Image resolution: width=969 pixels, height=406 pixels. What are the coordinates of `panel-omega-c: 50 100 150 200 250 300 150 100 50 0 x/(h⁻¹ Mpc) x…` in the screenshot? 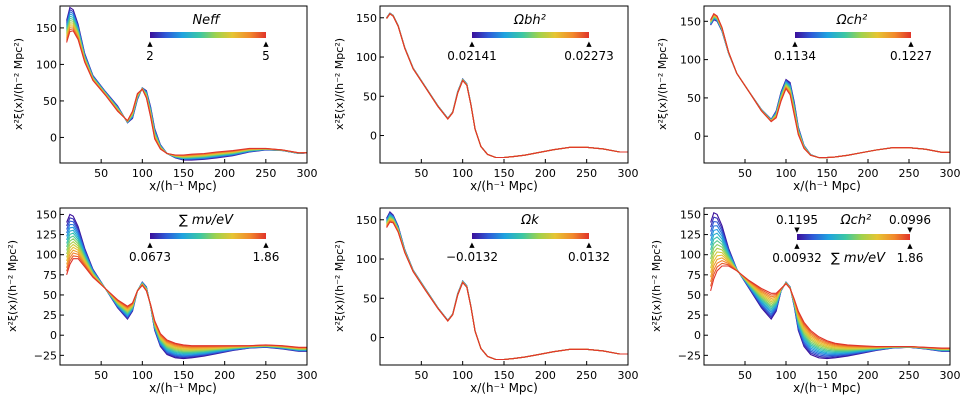 It's located at (808, 99).